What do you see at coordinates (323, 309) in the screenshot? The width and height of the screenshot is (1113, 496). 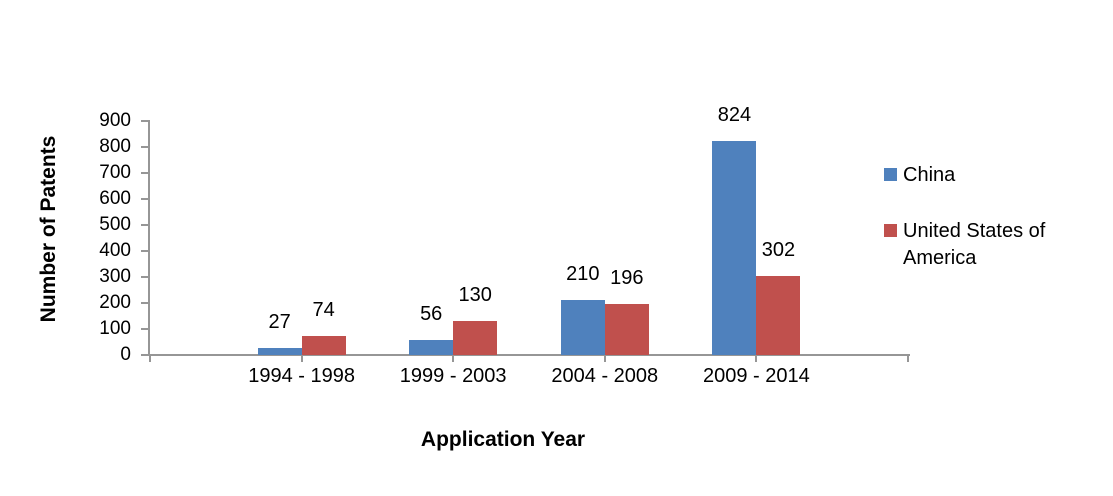 I see `bar-value-label: 74` at bounding box center [323, 309].